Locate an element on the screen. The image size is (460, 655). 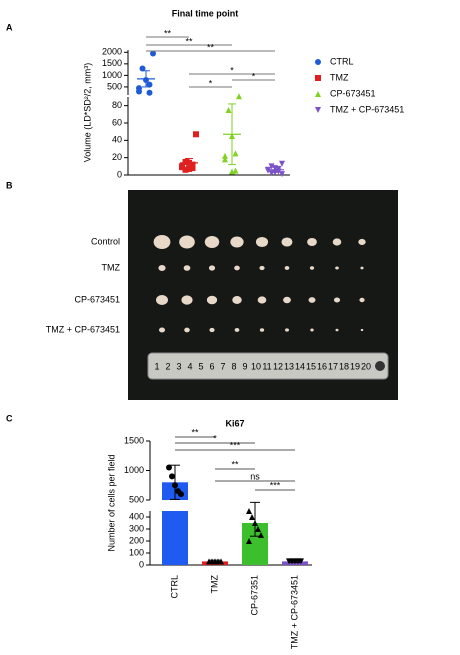
ruler-number: 14 is located at coordinates (300, 366).